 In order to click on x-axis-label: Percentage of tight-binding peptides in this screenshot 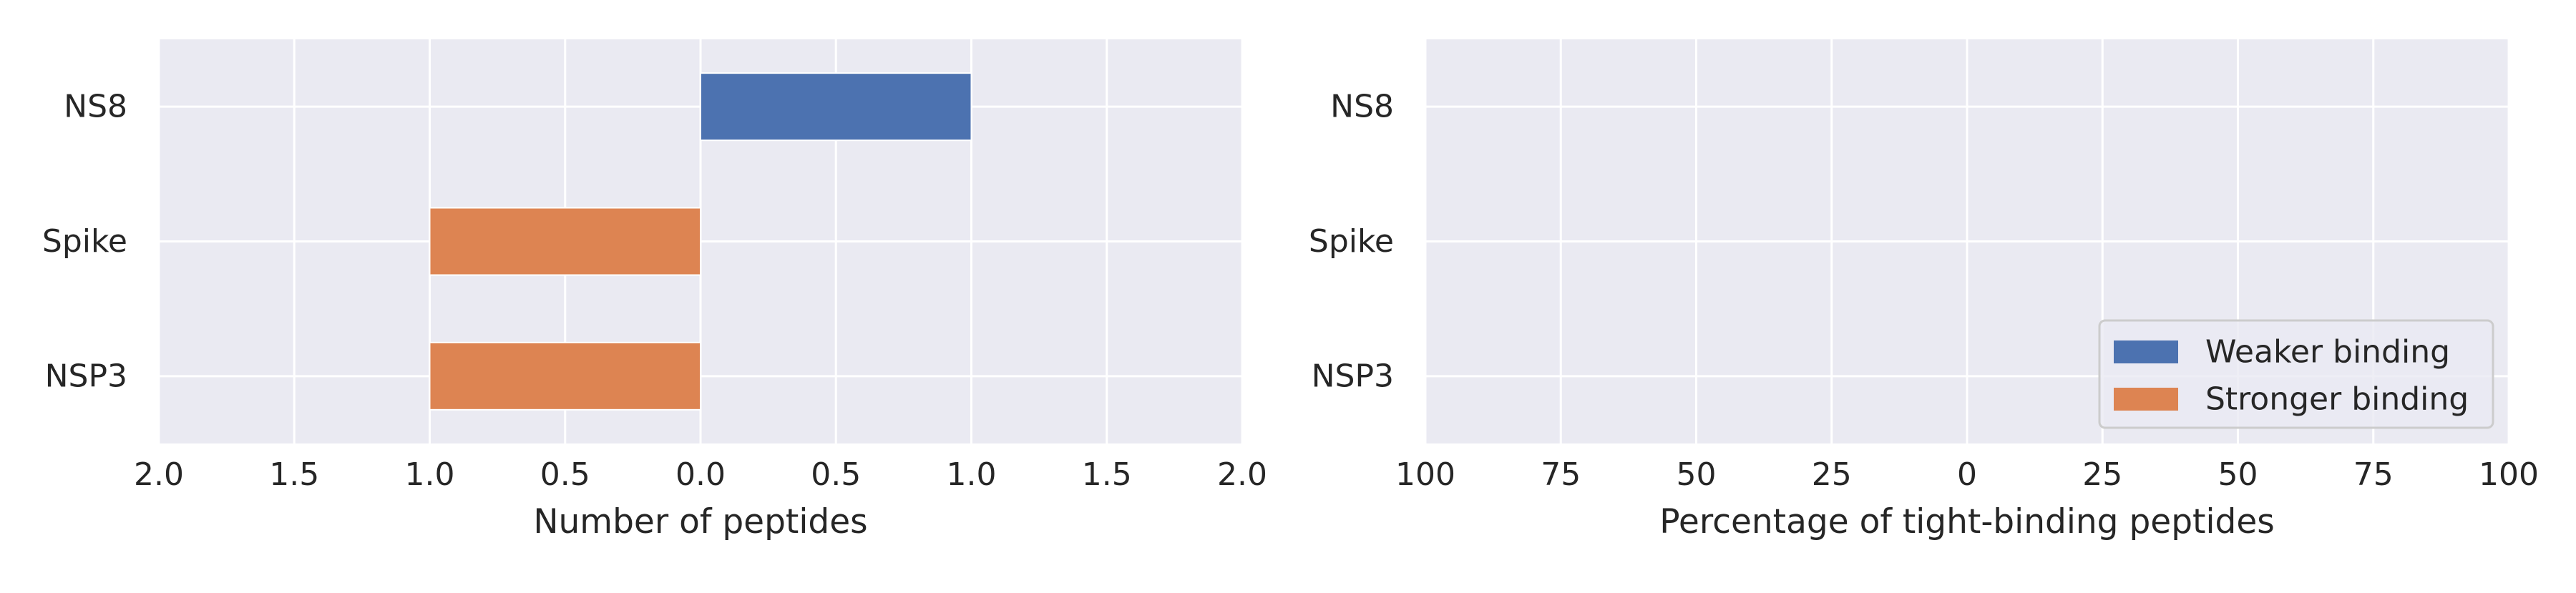, I will do `click(1967, 521)`.